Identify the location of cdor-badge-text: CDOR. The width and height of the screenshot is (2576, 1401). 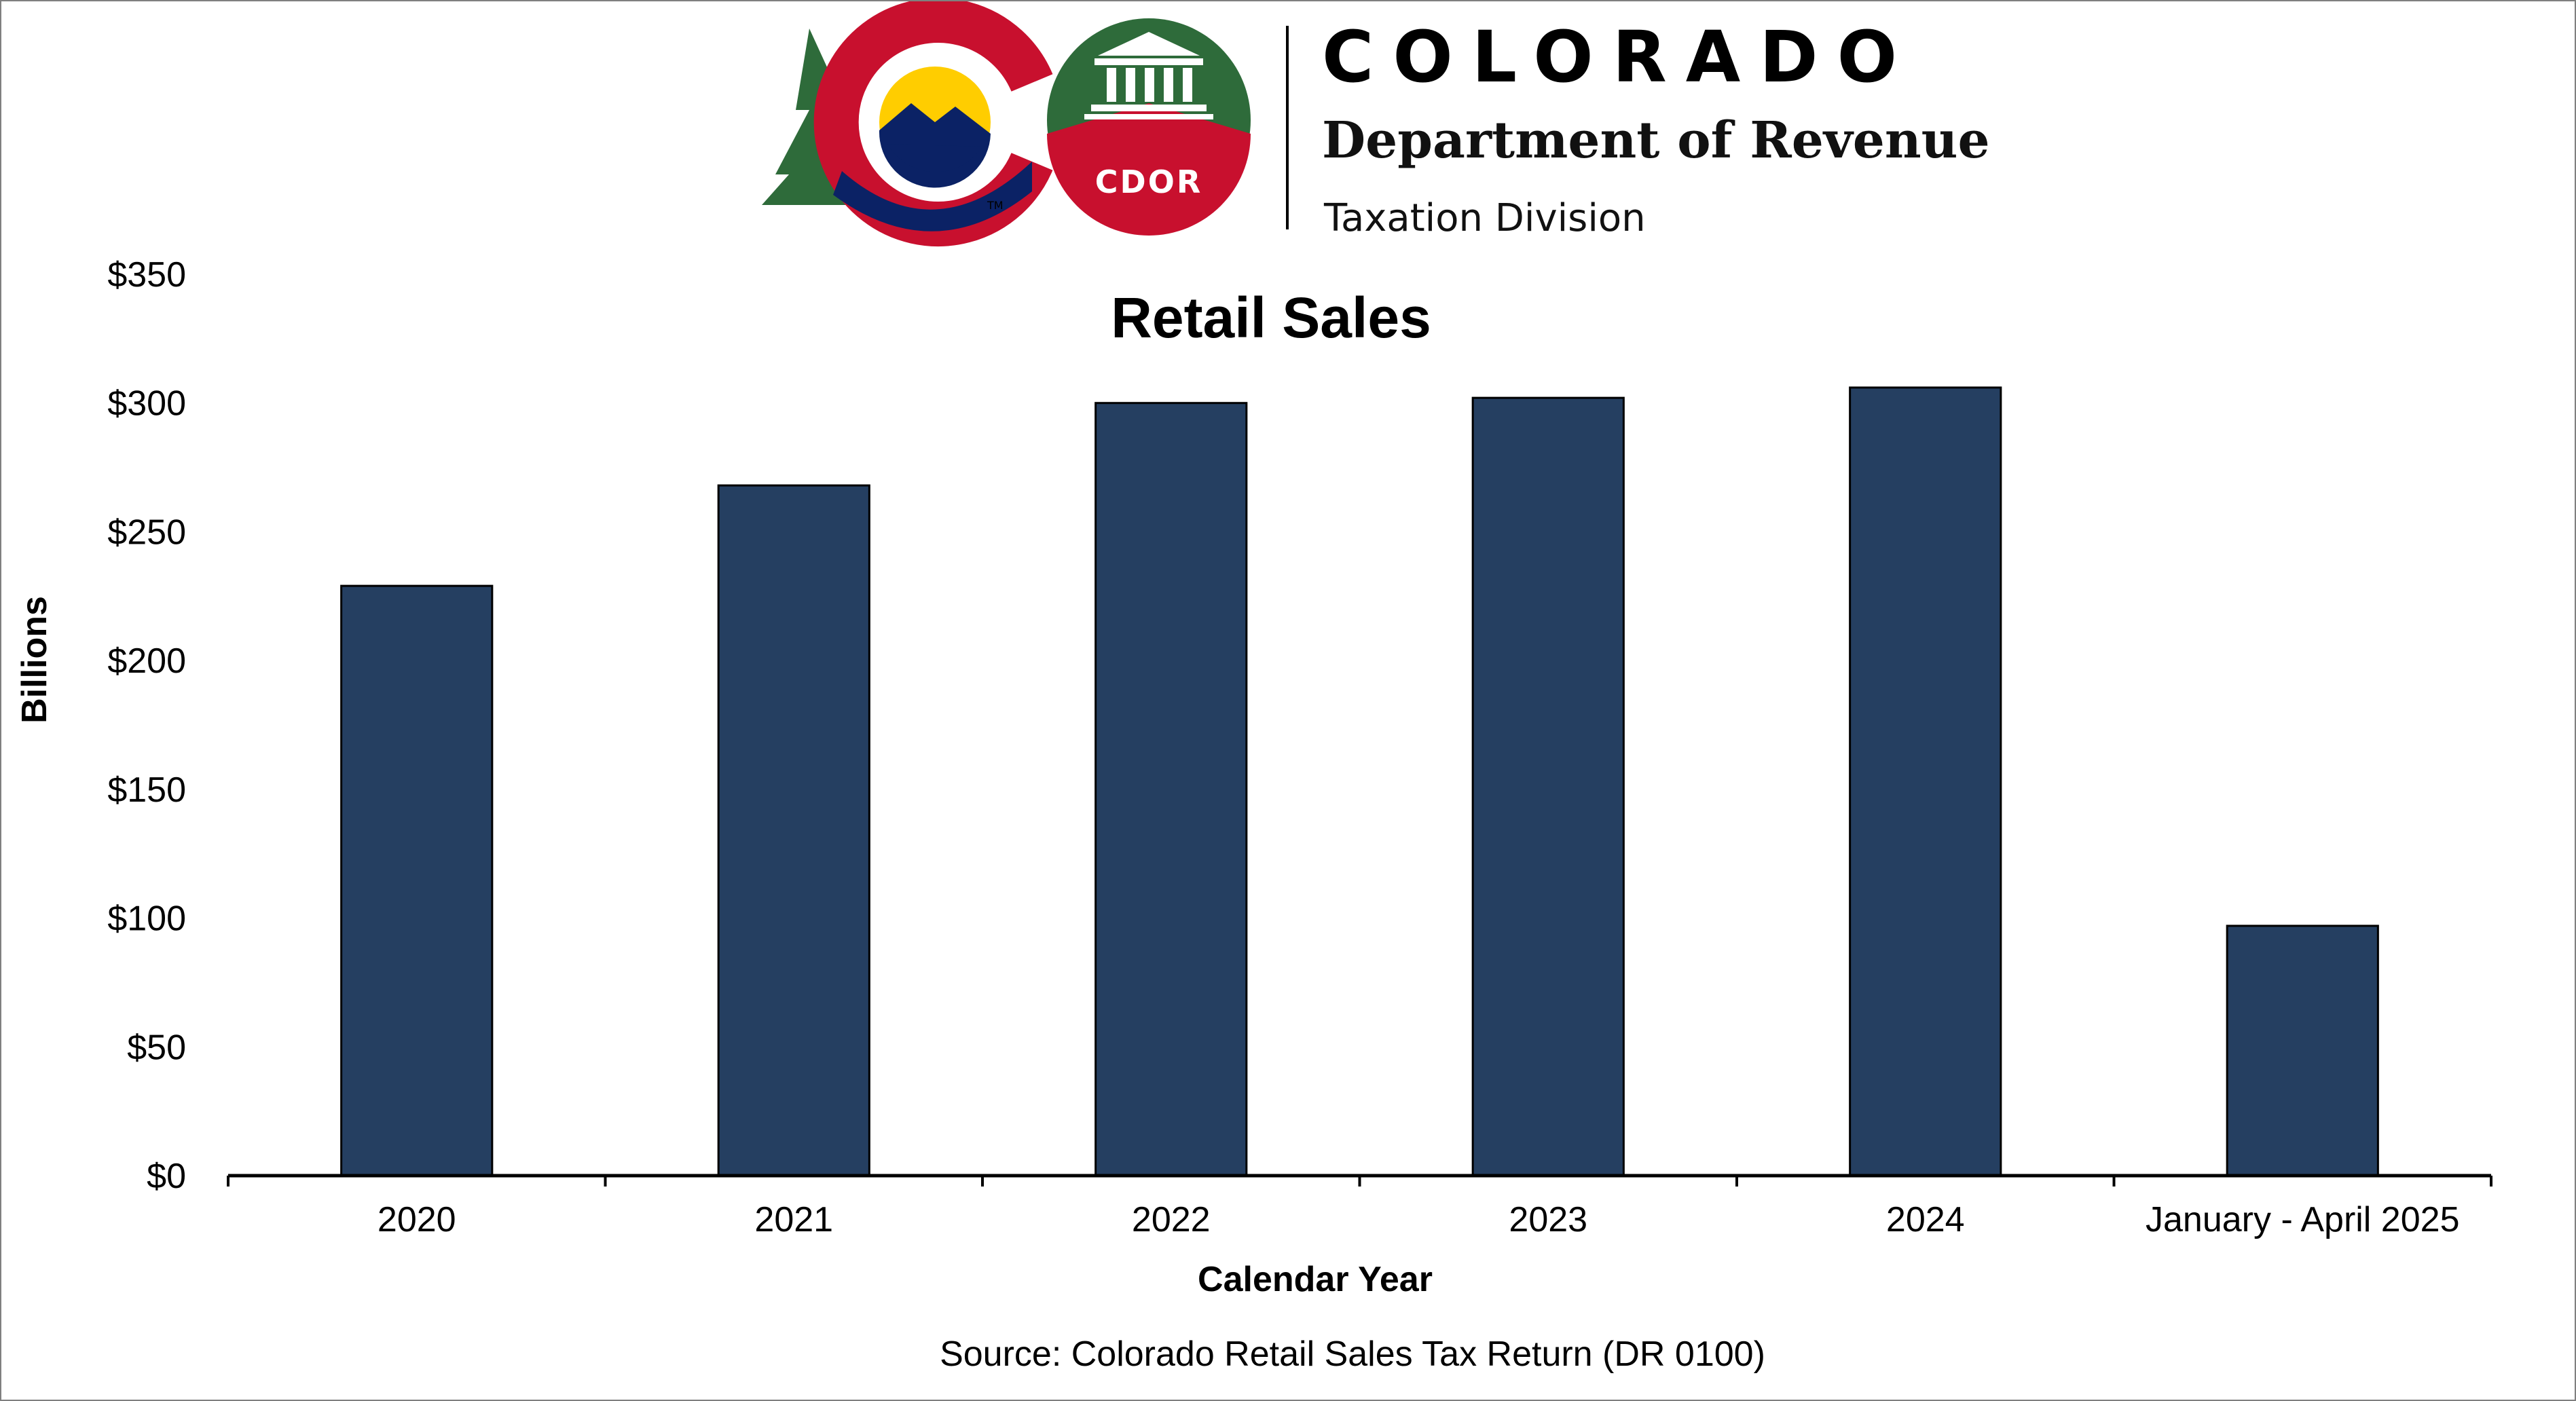
(1148, 182).